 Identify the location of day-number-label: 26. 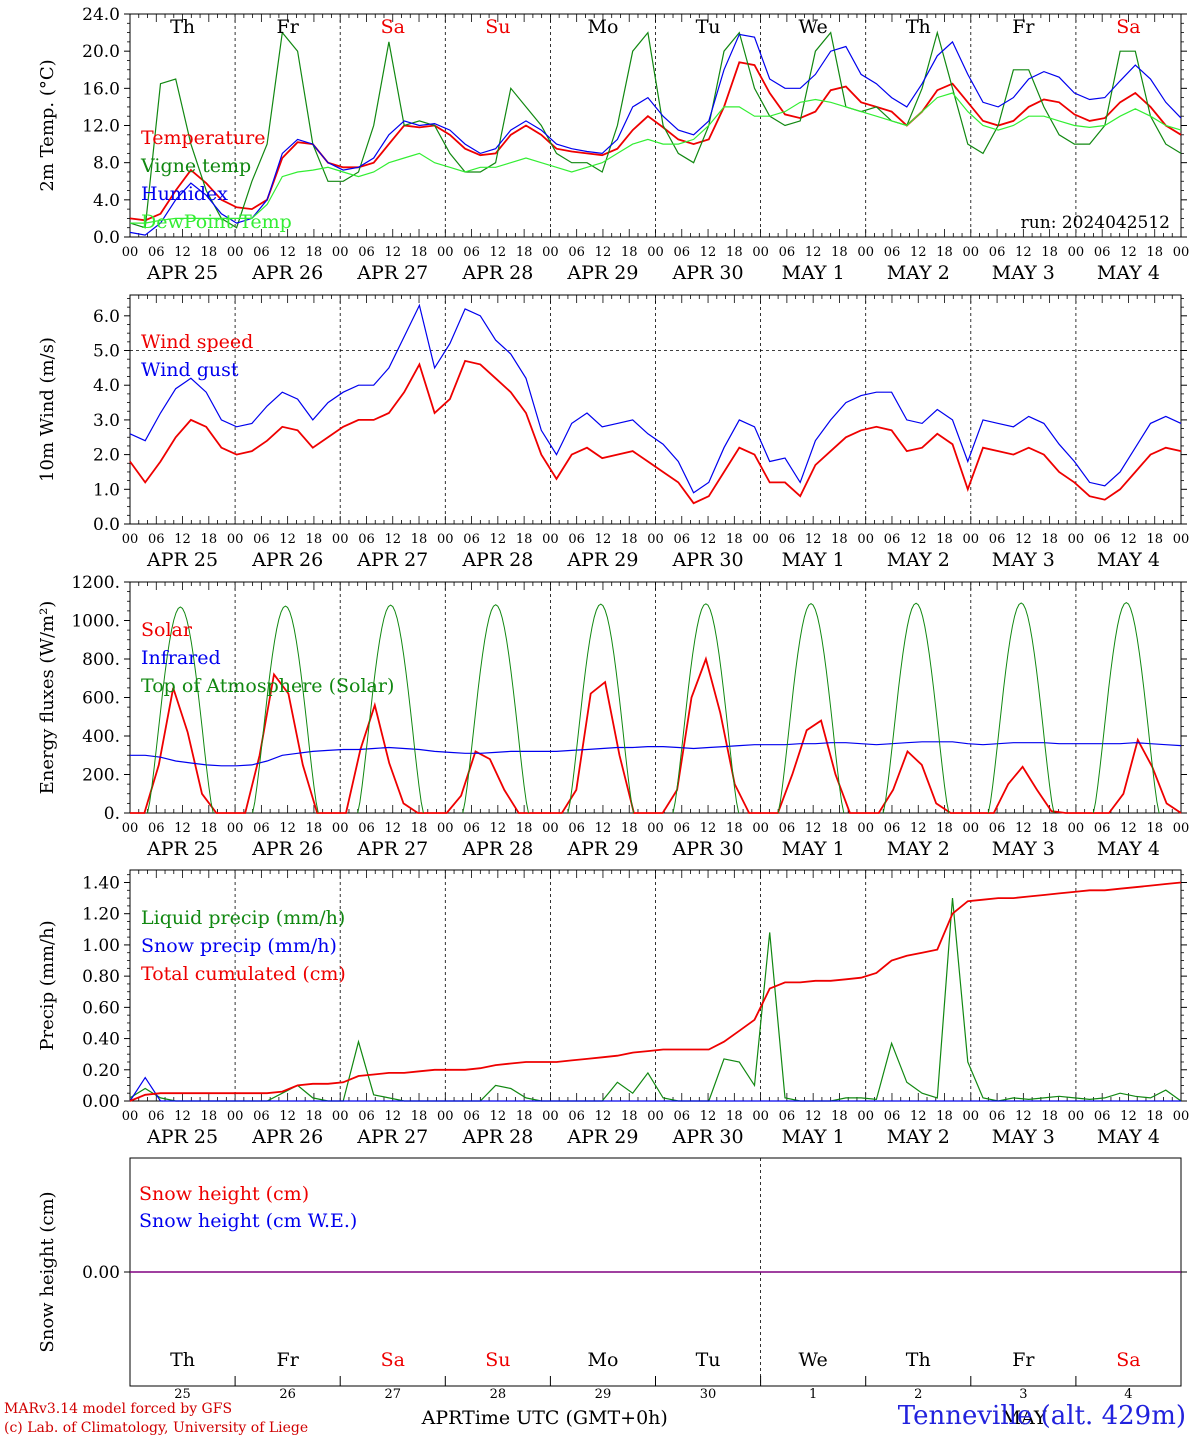
(287, 1394).